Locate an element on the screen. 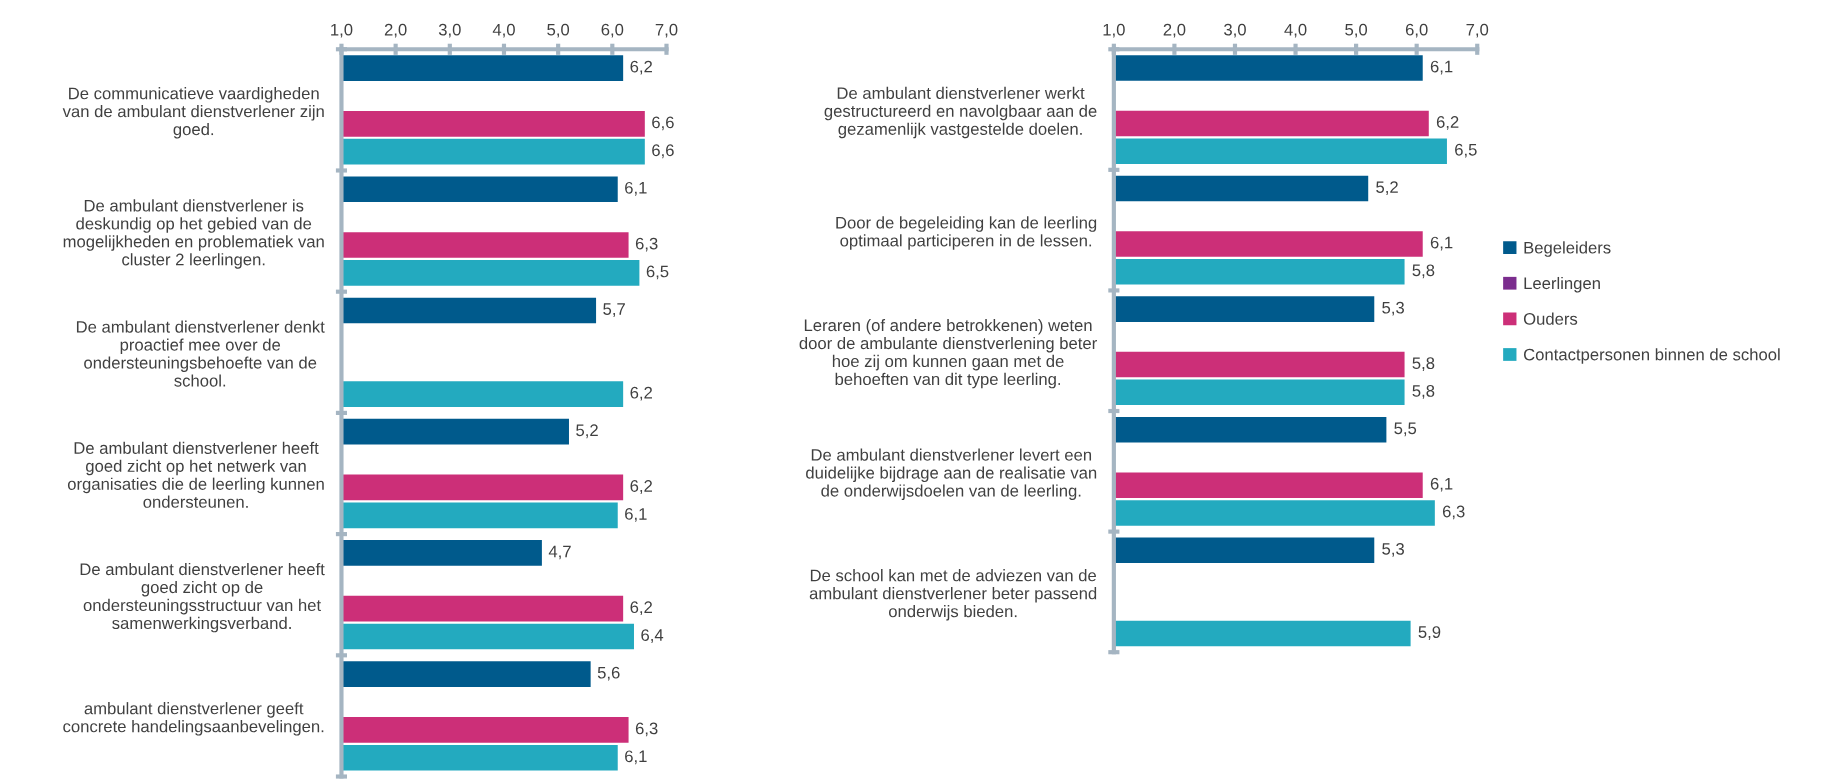 The image size is (1826, 782). legend-label: Contactpersonen binnen de school is located at coordinates (1651, 356).